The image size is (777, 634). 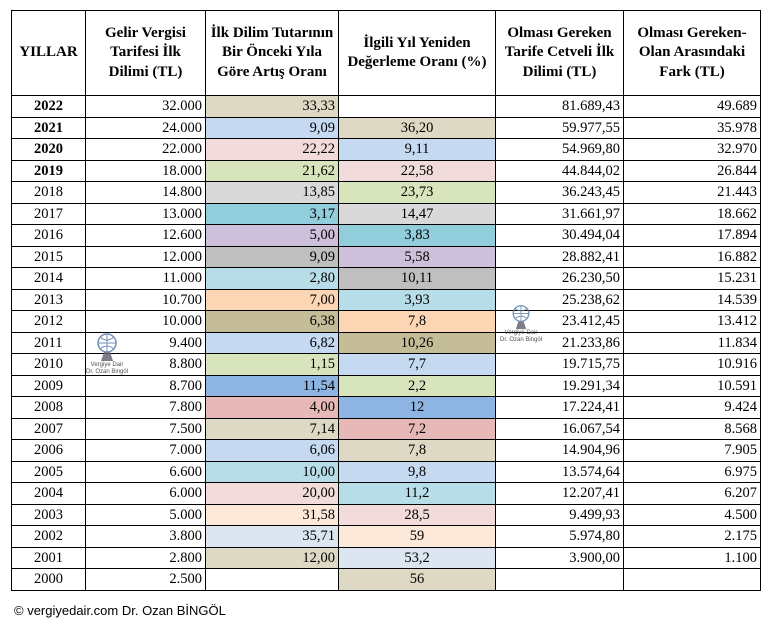 What do you see at coordinates (386, 514) in the screenshot?
I see `table-row: 2003 5.000 31,58 28,5 9.499,93 4.500` at bounding box center [386, 514].